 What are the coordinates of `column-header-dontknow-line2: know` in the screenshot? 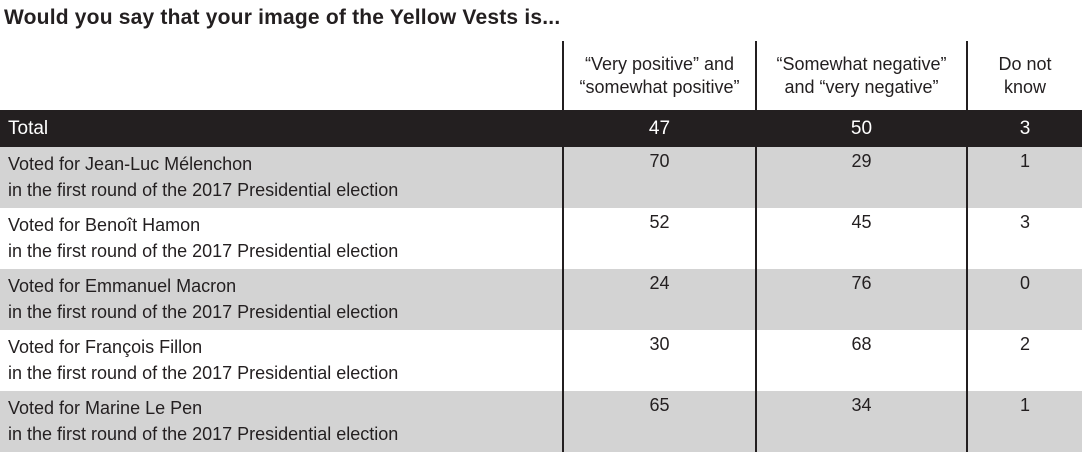 It's located at (1025, 86).